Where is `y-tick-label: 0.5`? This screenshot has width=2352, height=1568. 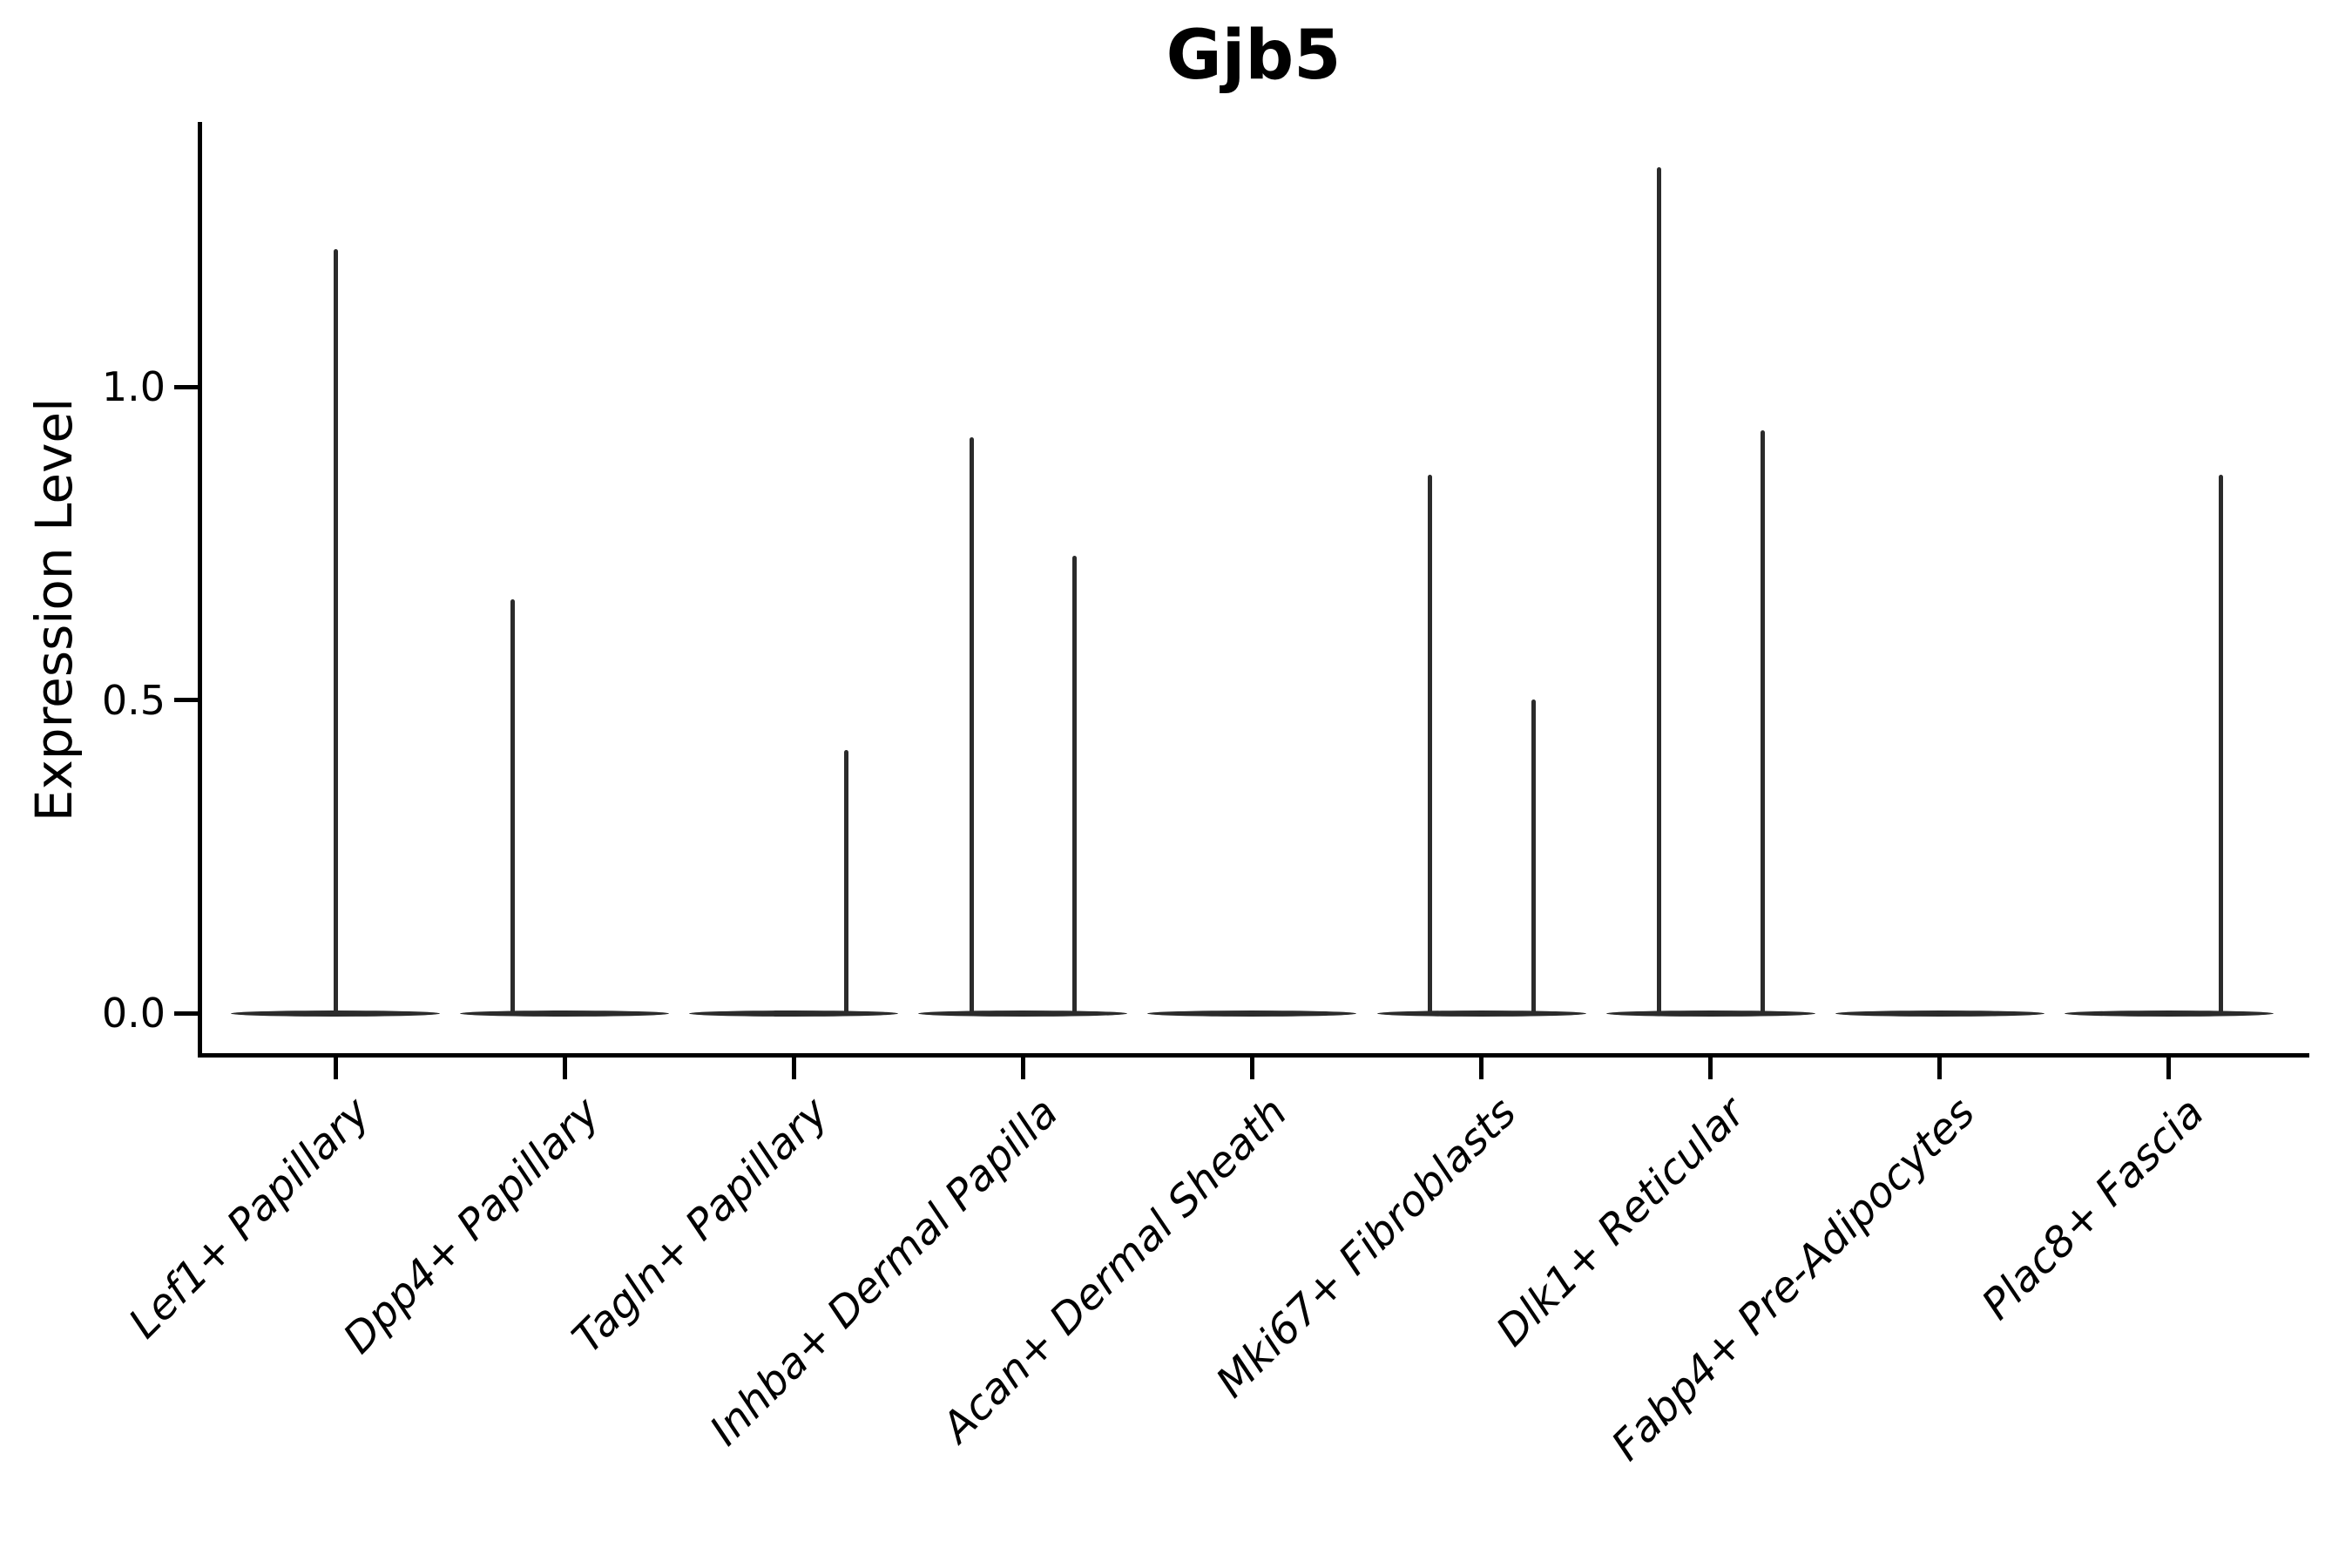
y-tick-label: 0.5 is located at coordinates (134, 700).